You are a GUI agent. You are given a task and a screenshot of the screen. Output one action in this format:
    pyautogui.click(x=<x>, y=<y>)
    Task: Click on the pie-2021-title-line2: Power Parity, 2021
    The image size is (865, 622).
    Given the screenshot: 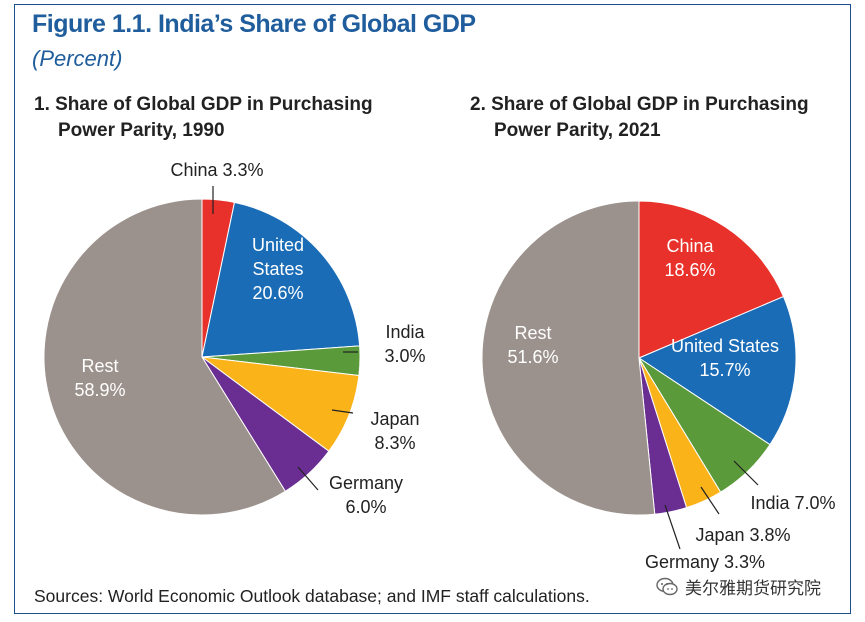 What is the action you would take?
    pyautogui.click(x=577, y=130)
    